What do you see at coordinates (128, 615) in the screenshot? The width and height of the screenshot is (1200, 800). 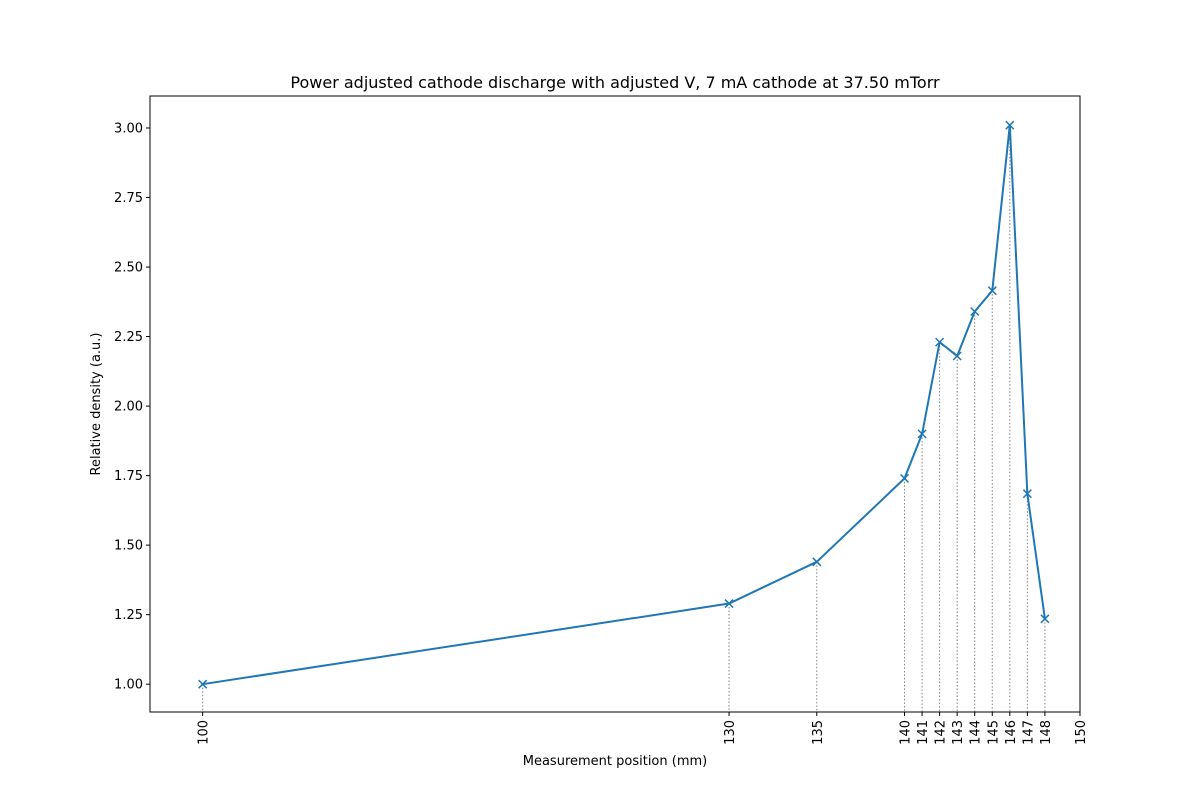 I see `y-tick-label: 1.25` at bounding box center [128, 615].